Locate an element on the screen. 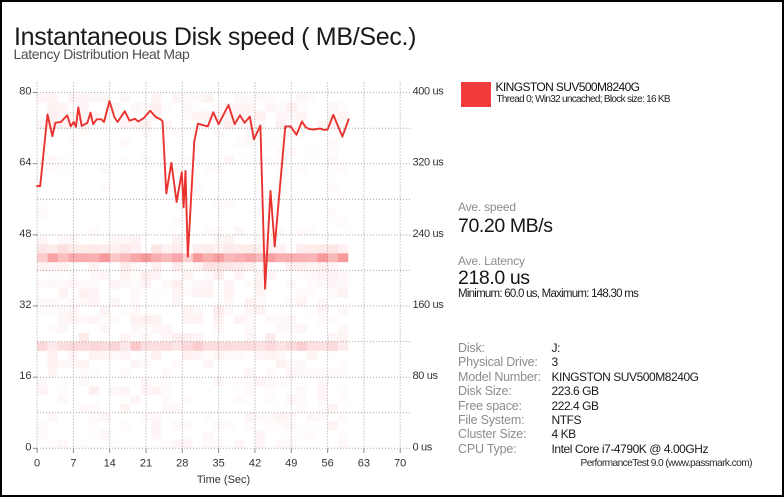 The height and width of the screenshot is (499, 784). svg-text: 48 is located at coordinates (25, 234).